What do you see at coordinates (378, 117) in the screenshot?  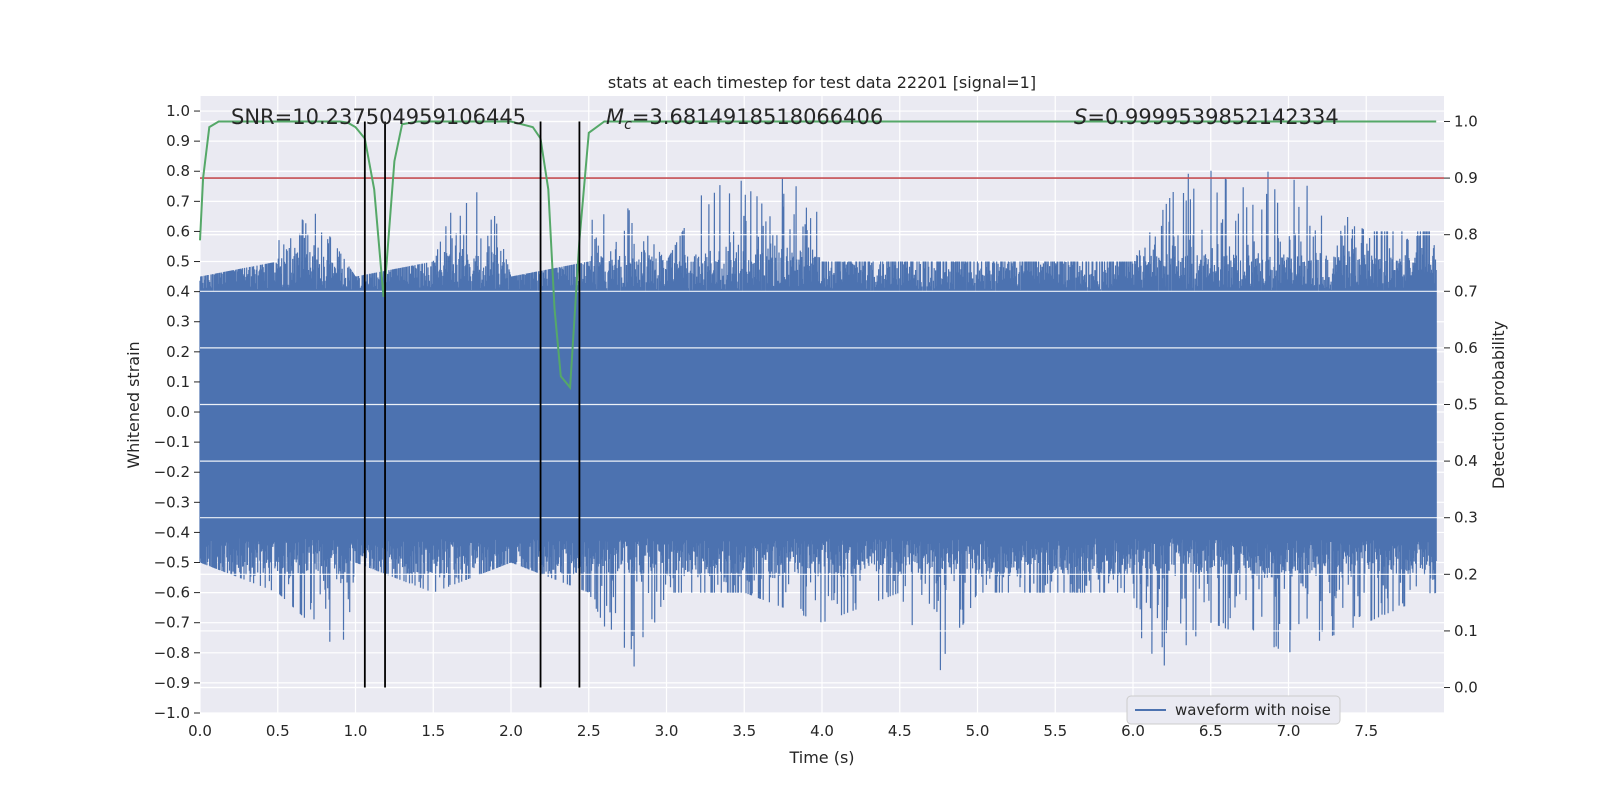 I see `snr-annotation: SNR=10.237504959106445` at bounding box center [378, 117].